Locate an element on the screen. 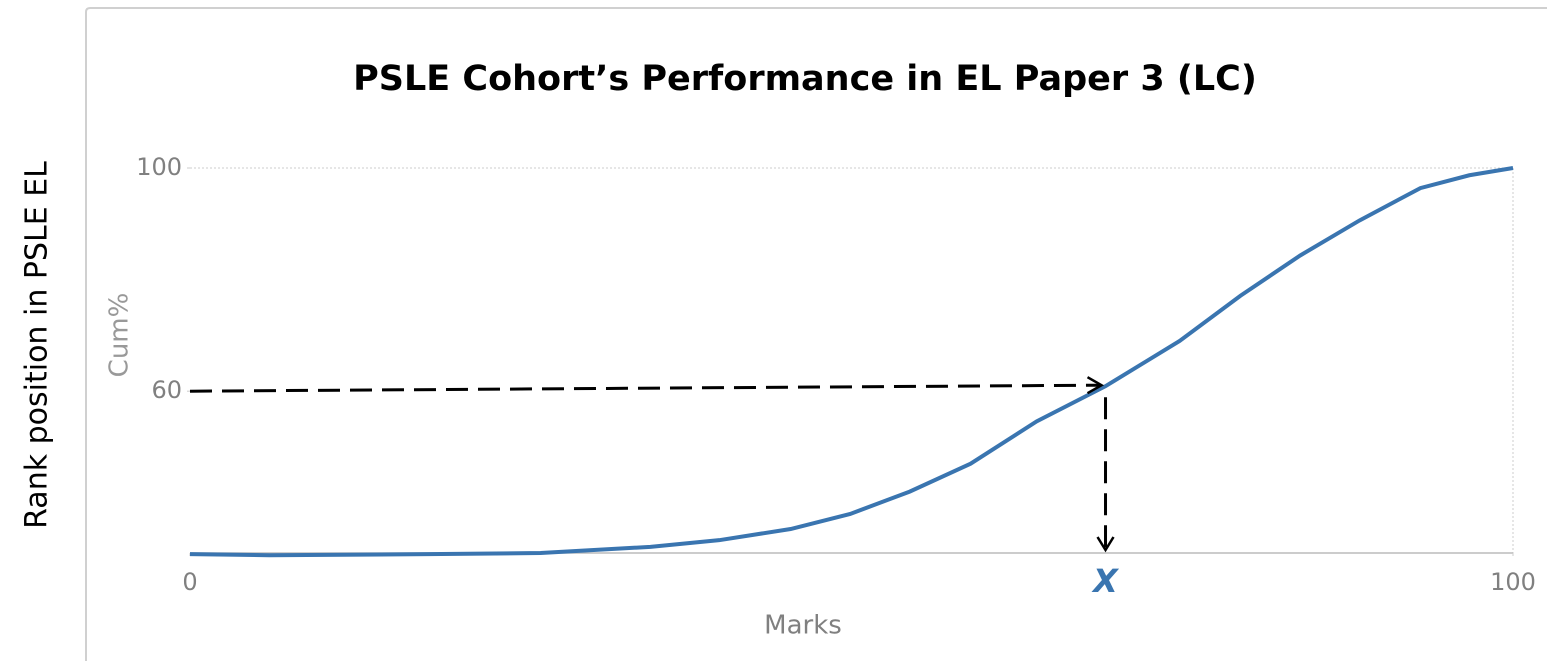 The height and width of the screenshot is (661, 1547). x-axis-label: Marks is located at coordinates (803, 626).